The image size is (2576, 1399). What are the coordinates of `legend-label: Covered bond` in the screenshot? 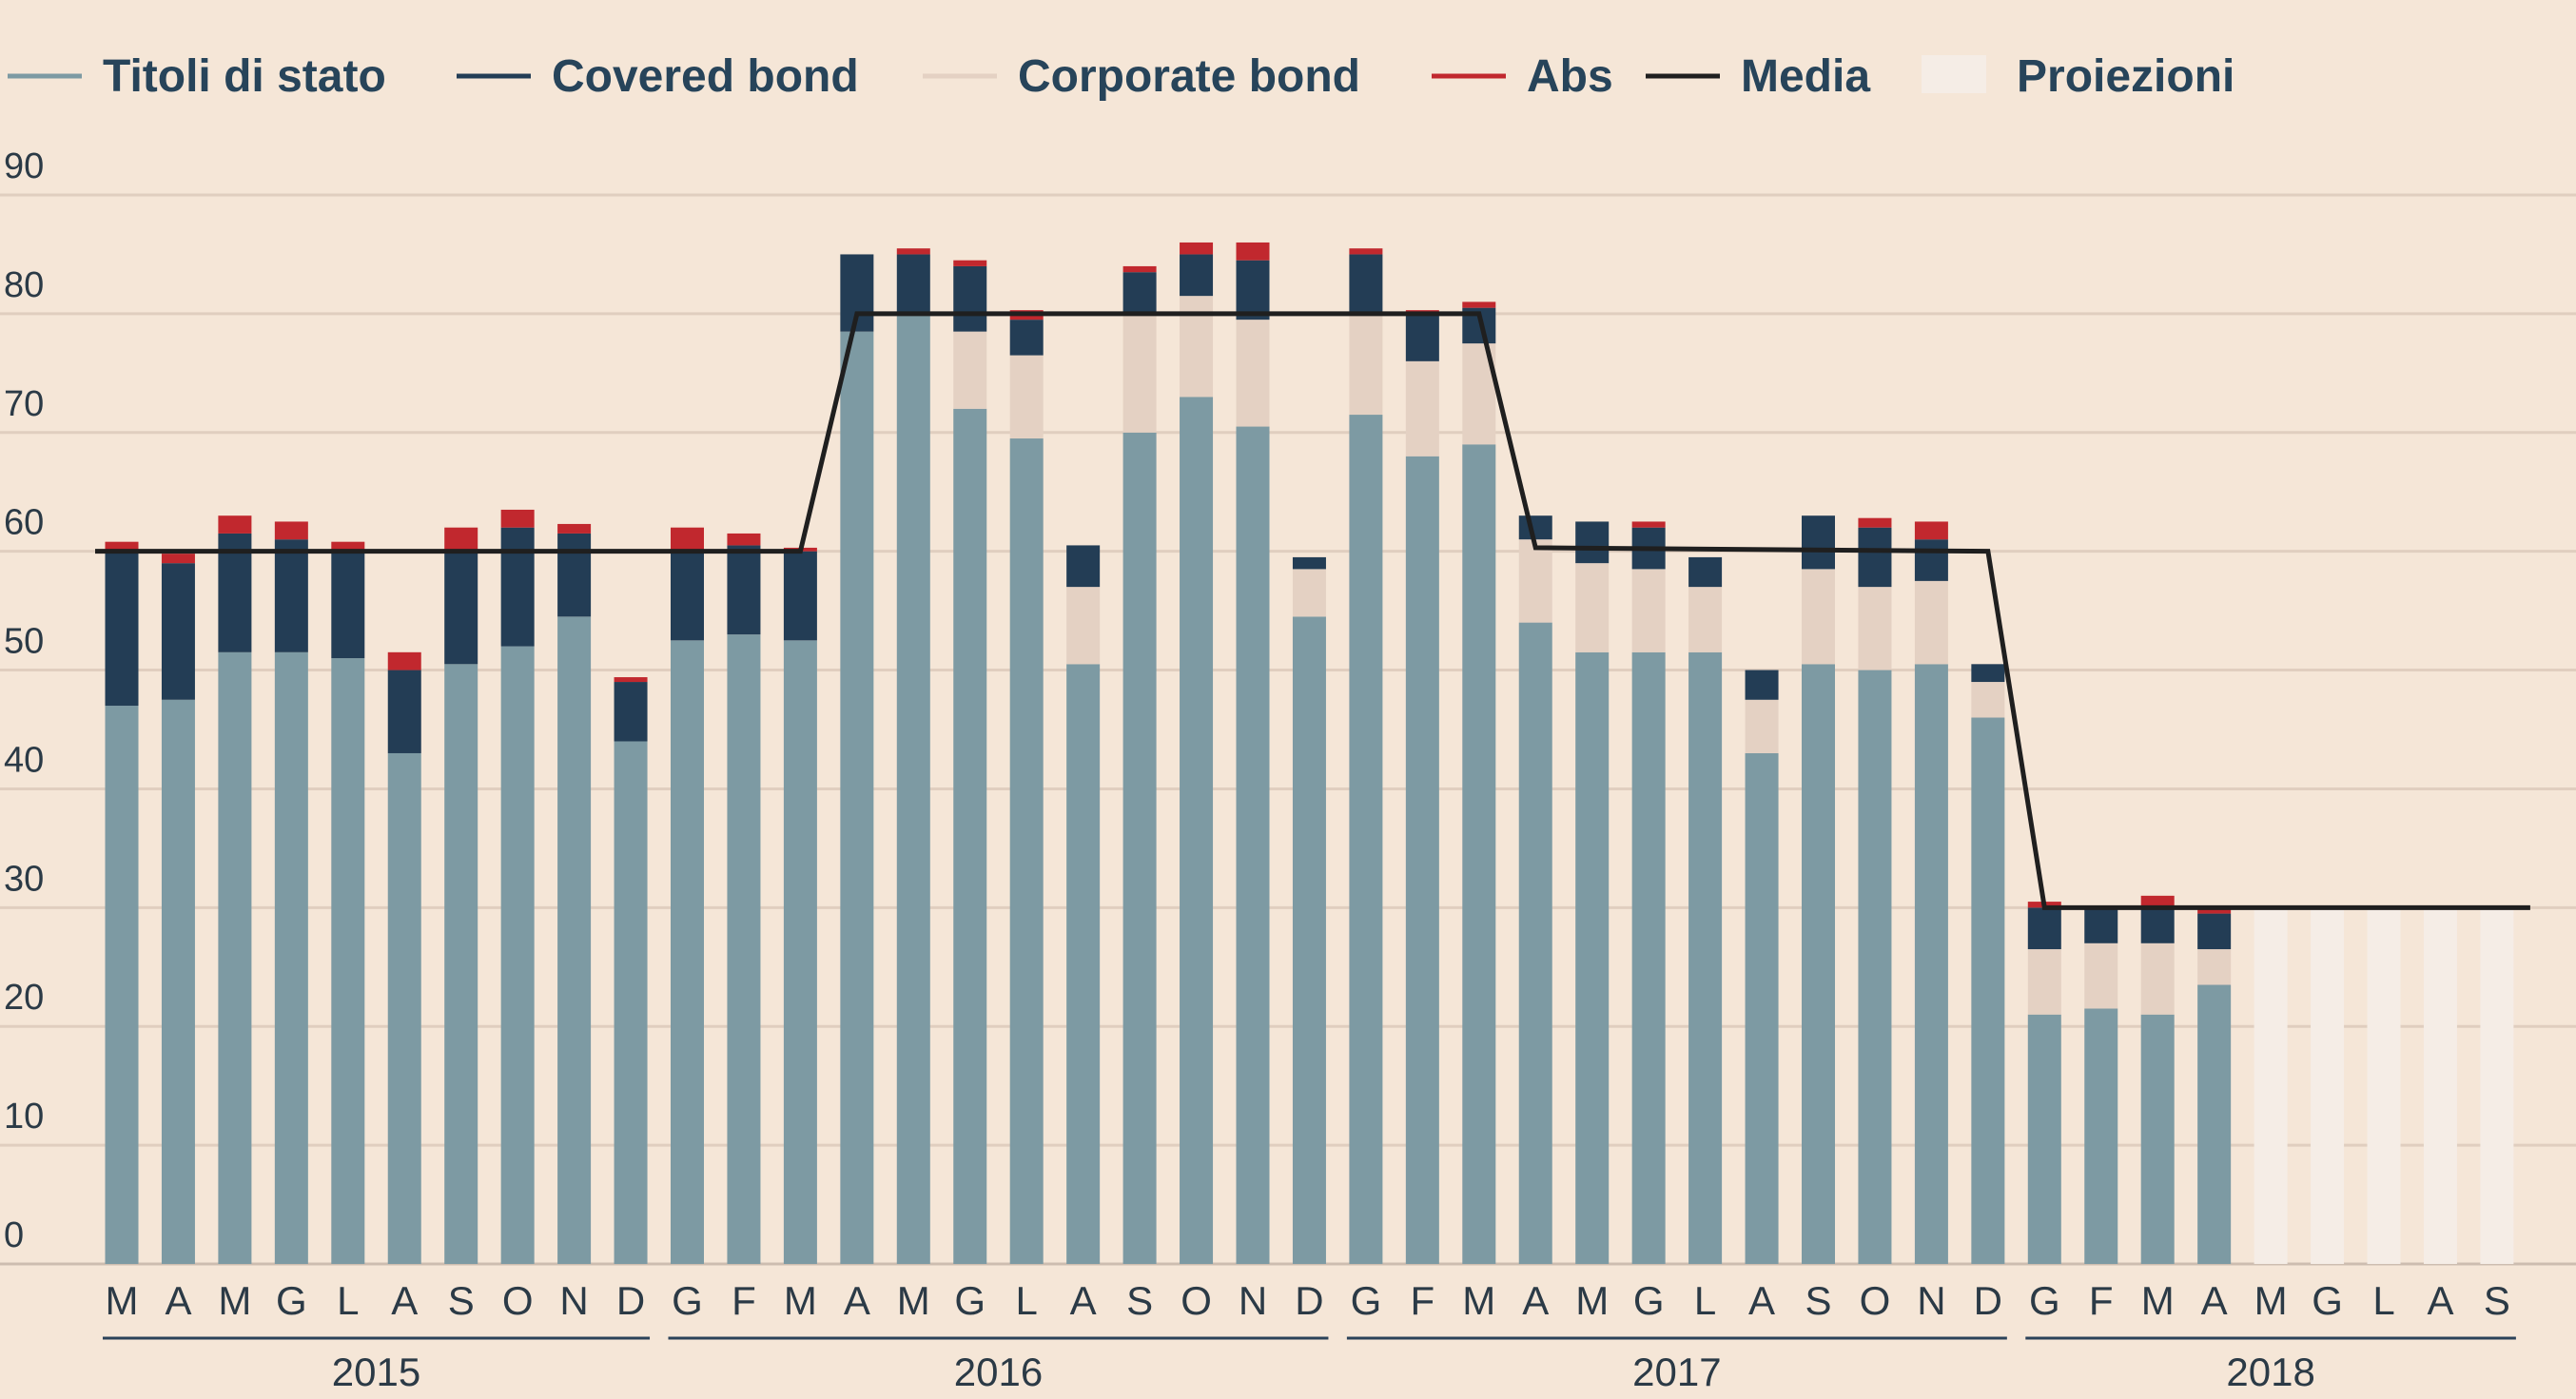 It's located at (705, 76).